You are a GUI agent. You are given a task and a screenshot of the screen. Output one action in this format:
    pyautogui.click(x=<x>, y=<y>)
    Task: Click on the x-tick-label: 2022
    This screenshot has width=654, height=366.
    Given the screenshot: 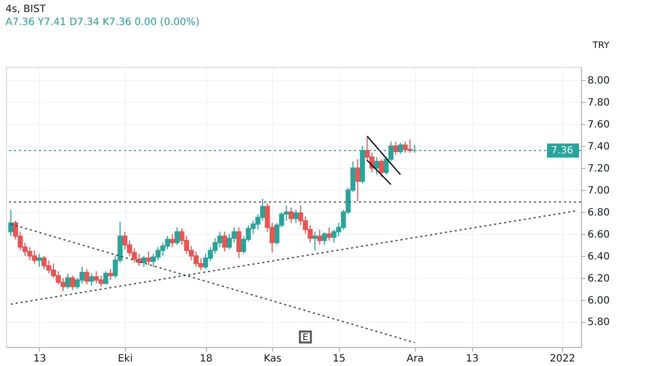 What is the action you would take?
    pyautogui.click(x=563, y=359)
    